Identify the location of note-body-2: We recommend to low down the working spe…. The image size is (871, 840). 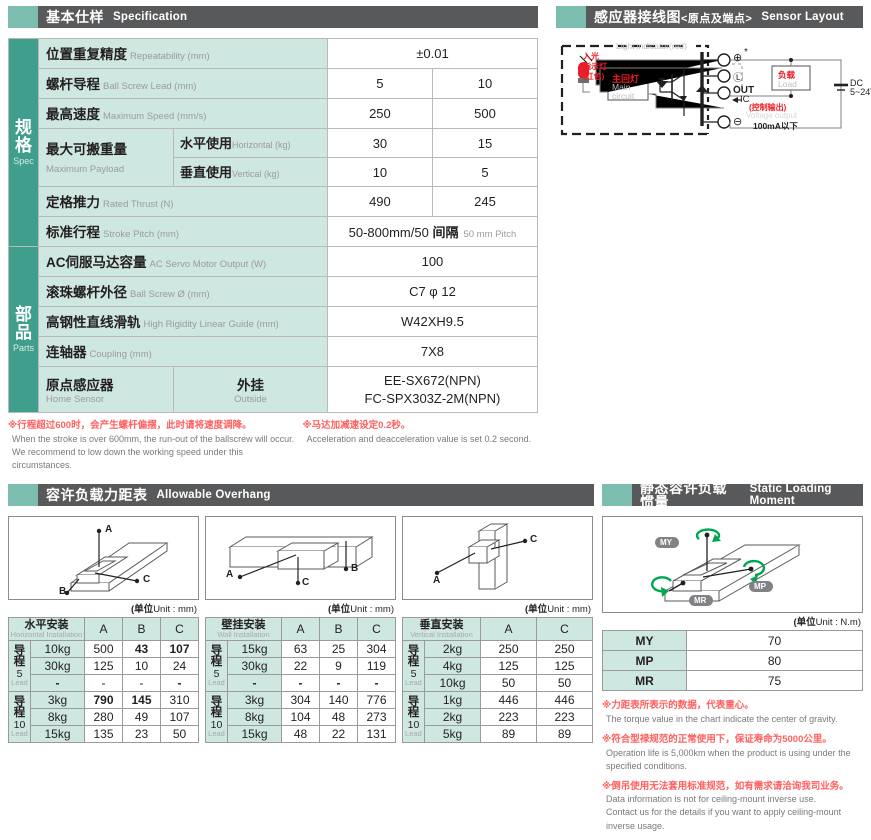
(127, 458).